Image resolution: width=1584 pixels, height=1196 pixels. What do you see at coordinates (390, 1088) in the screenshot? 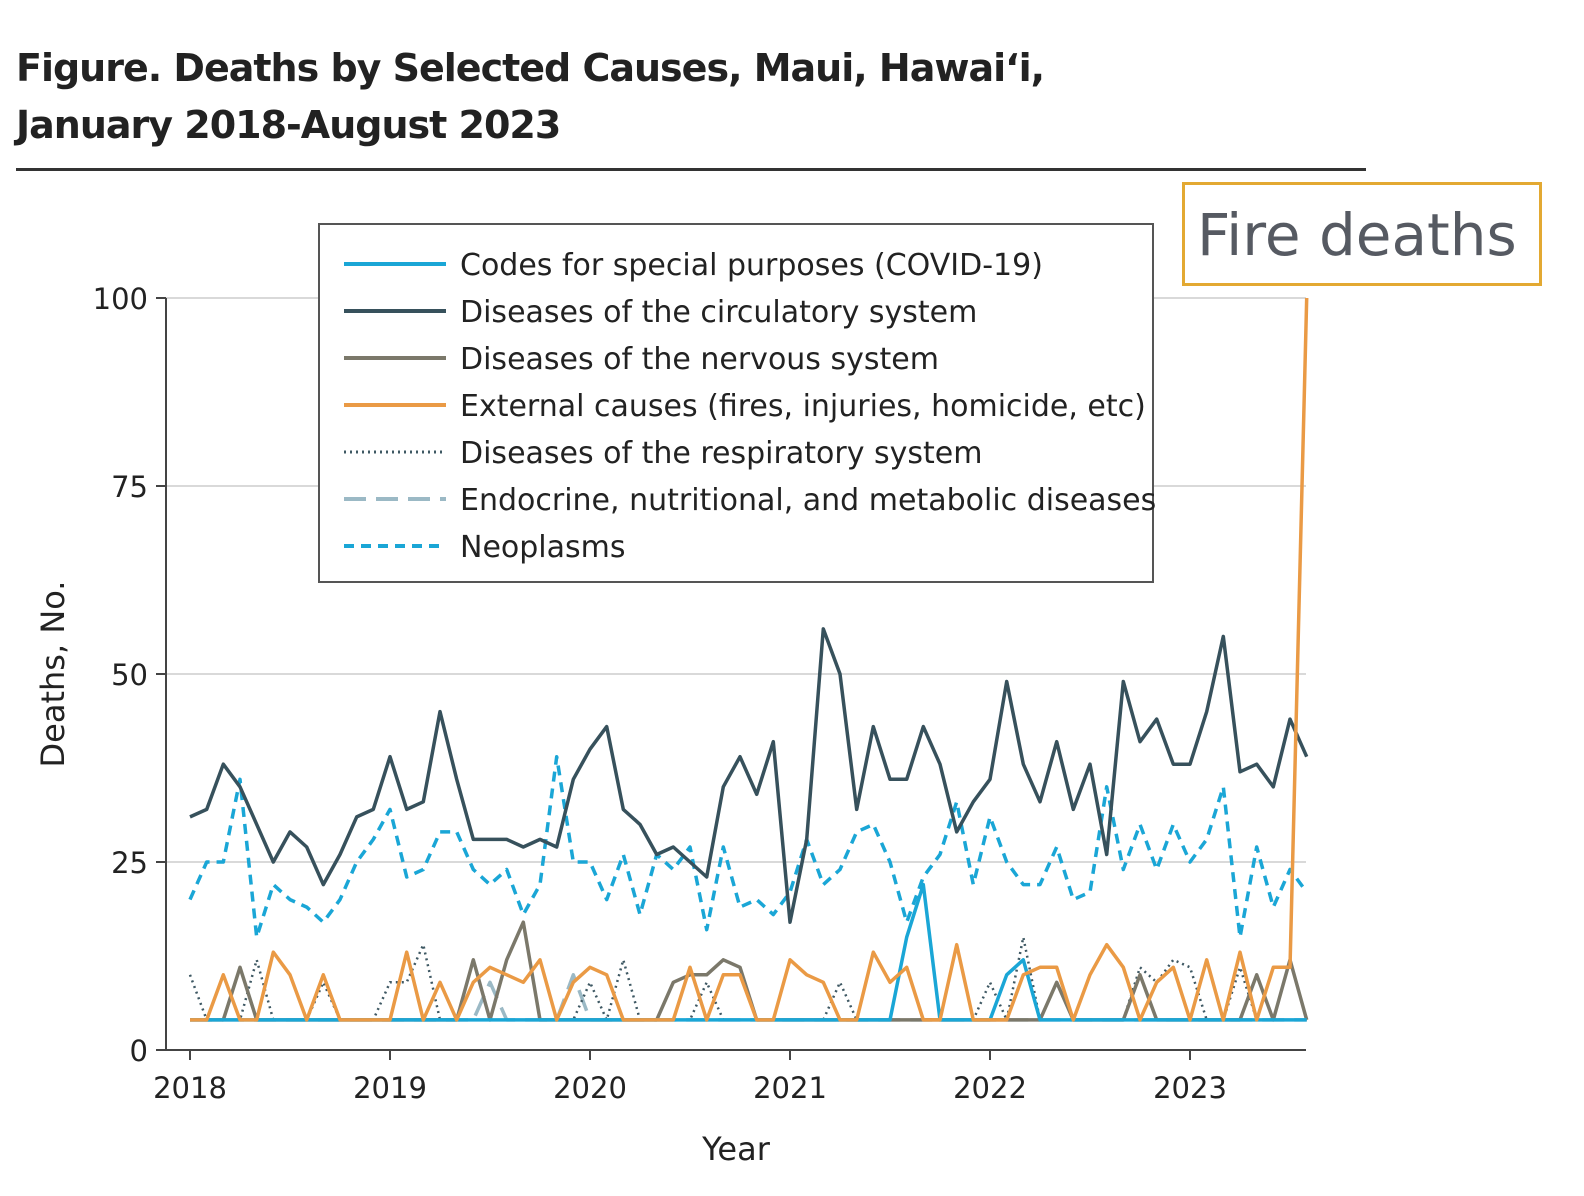
I see `x-tick-label-2019: 2019` at bounding box center [390, 1088].